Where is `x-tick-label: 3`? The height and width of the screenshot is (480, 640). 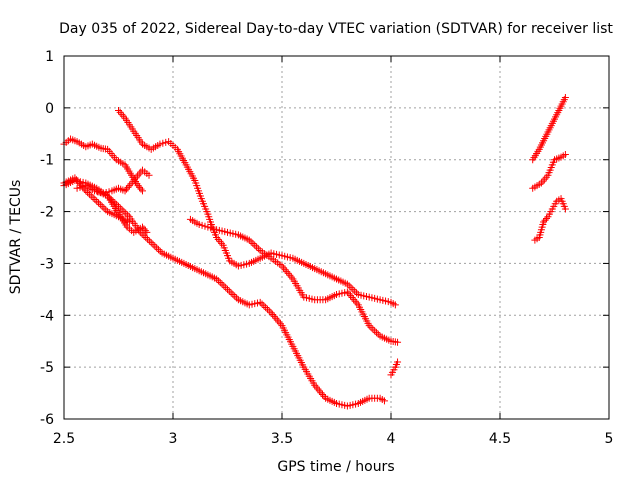
x-tick-label: 3 is located at coordinates (173, 439).